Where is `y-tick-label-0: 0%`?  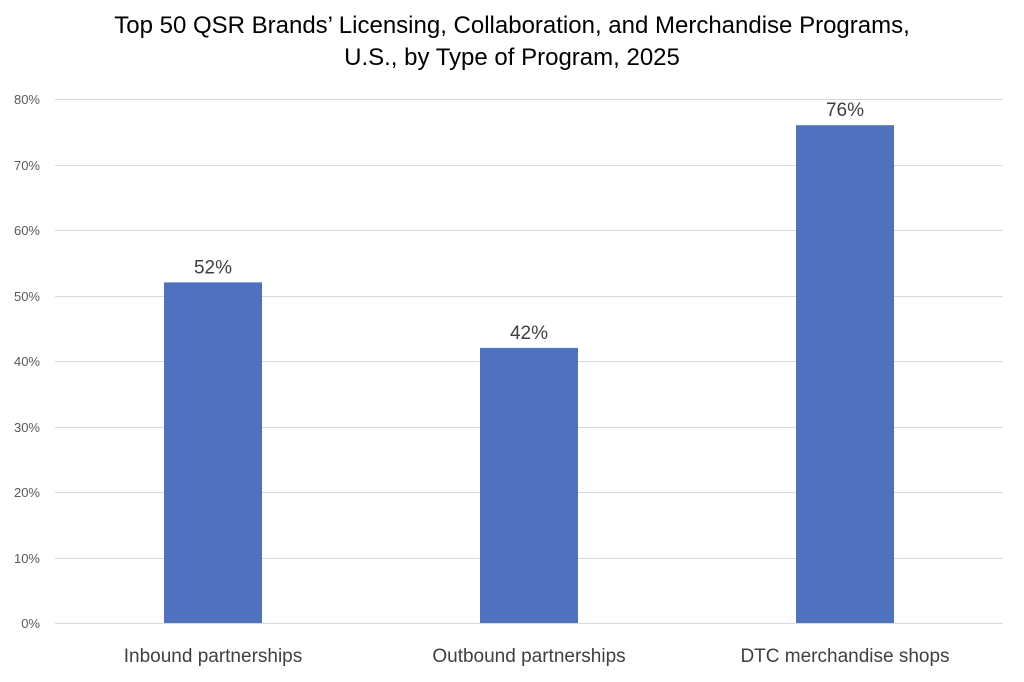
y-tick-label-0: 0% is located at coordinates (30, 623).